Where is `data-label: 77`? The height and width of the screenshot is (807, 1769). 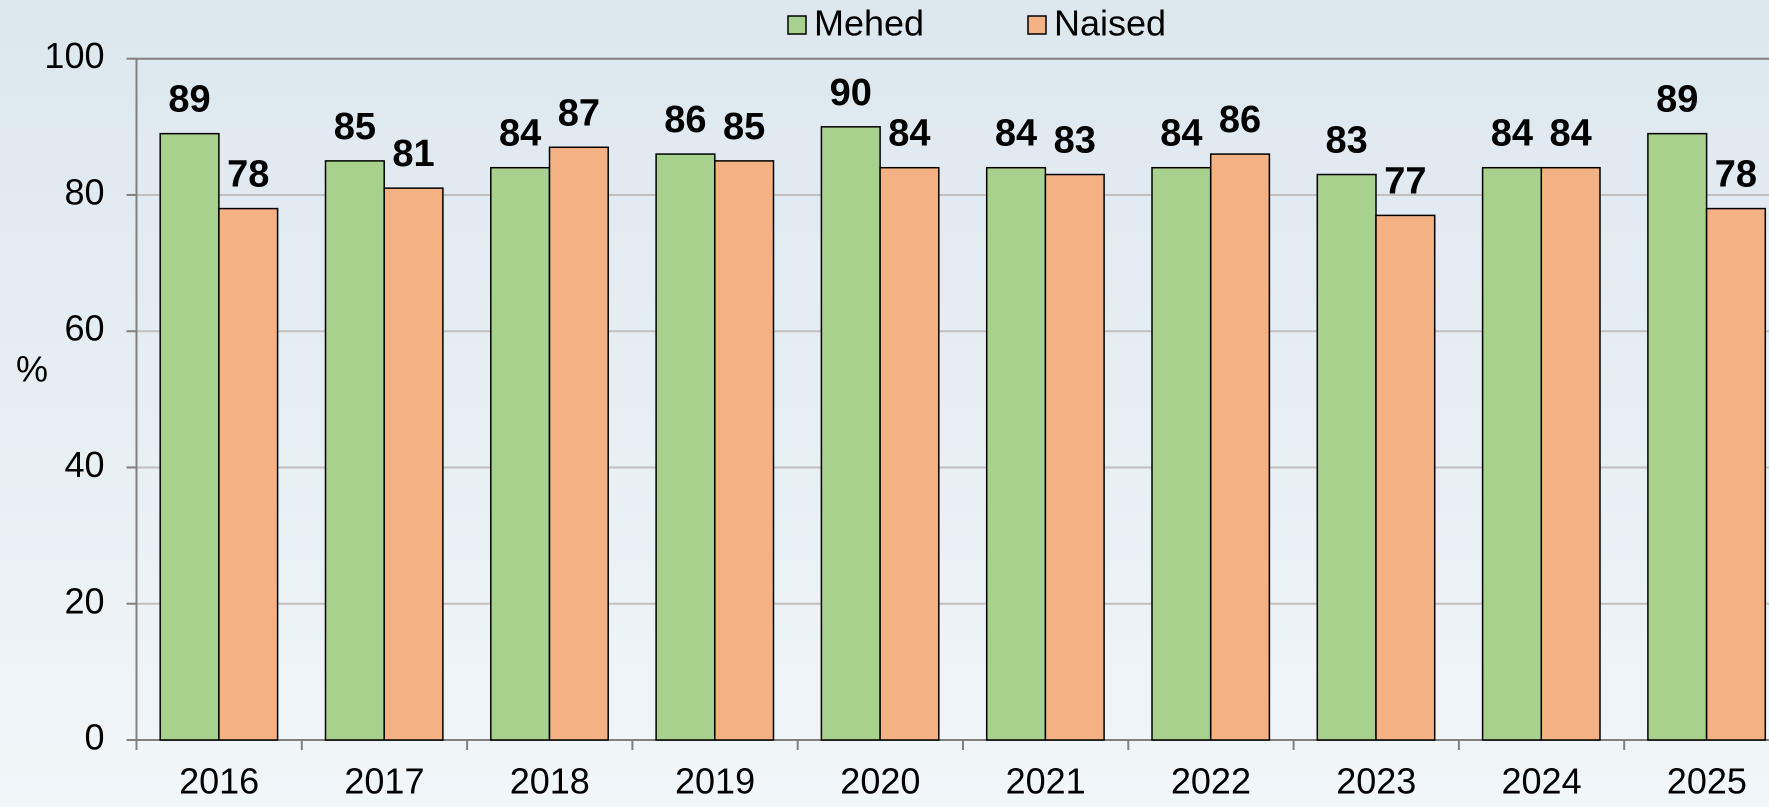
data-label: 77 is located at coordinates (1405, 181).